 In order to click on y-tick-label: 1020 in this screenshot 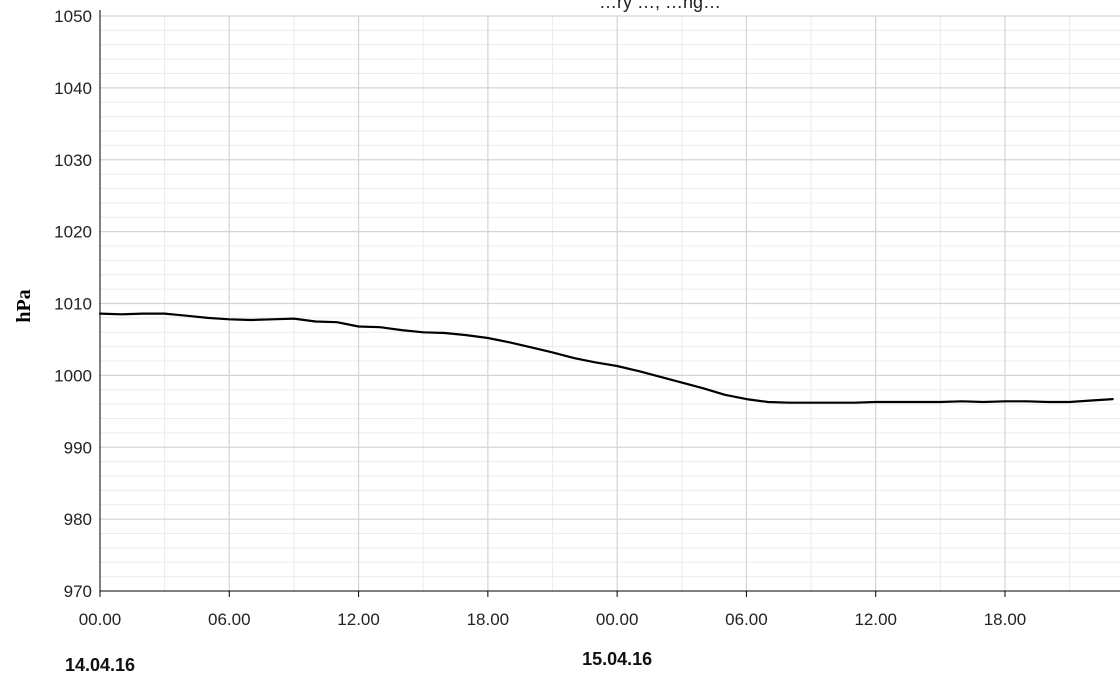, I will do `click(73, 232)`.